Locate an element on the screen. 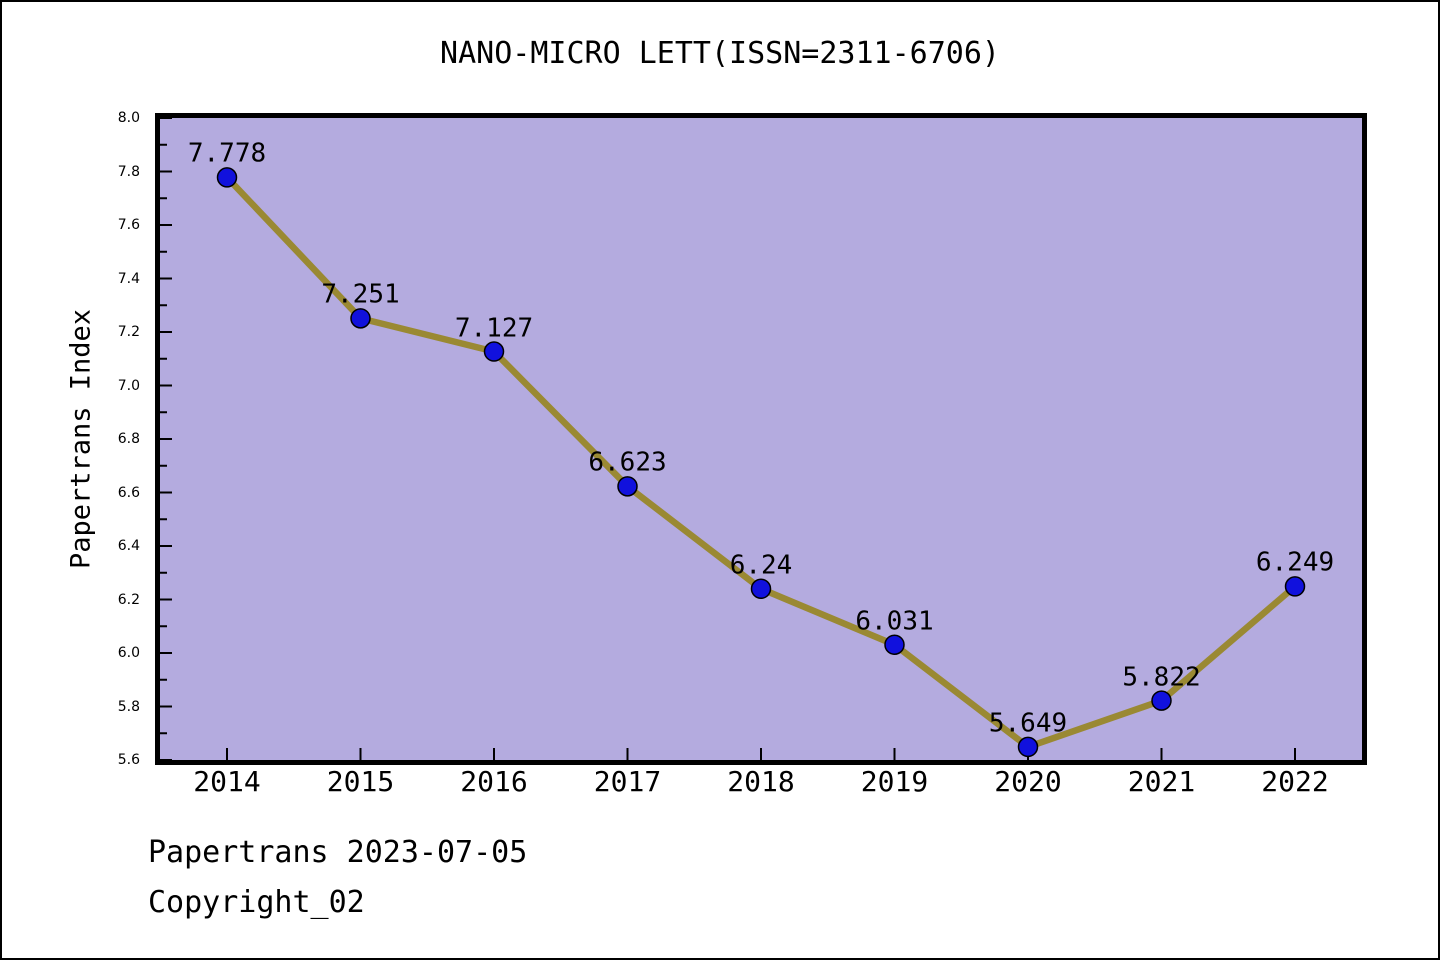 The image size is (1440, 960). x-tick-label: 2018 is located at coordinates (761, 781).